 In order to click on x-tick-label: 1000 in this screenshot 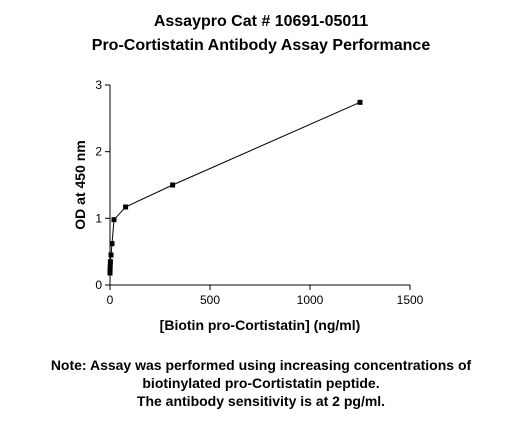, I will do `click(310, 300)`.